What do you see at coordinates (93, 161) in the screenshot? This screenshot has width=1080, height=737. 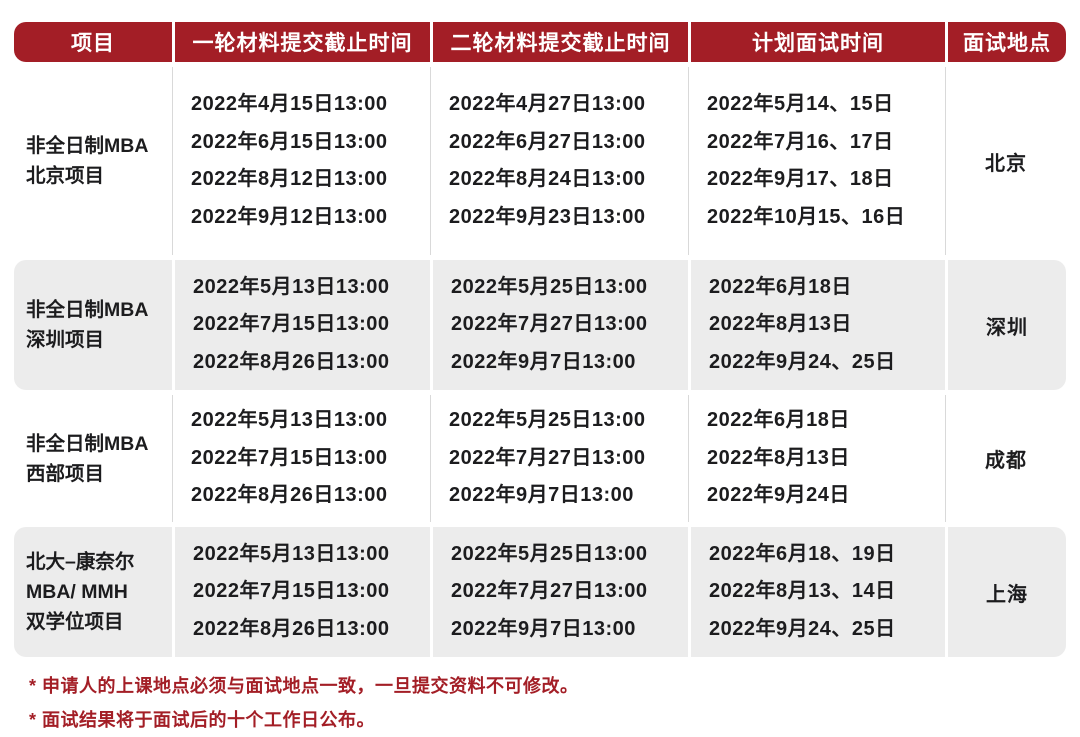 I see `cell-program-beijing: 非全日制MBA 北京项目` at bounding box center [93, 161].